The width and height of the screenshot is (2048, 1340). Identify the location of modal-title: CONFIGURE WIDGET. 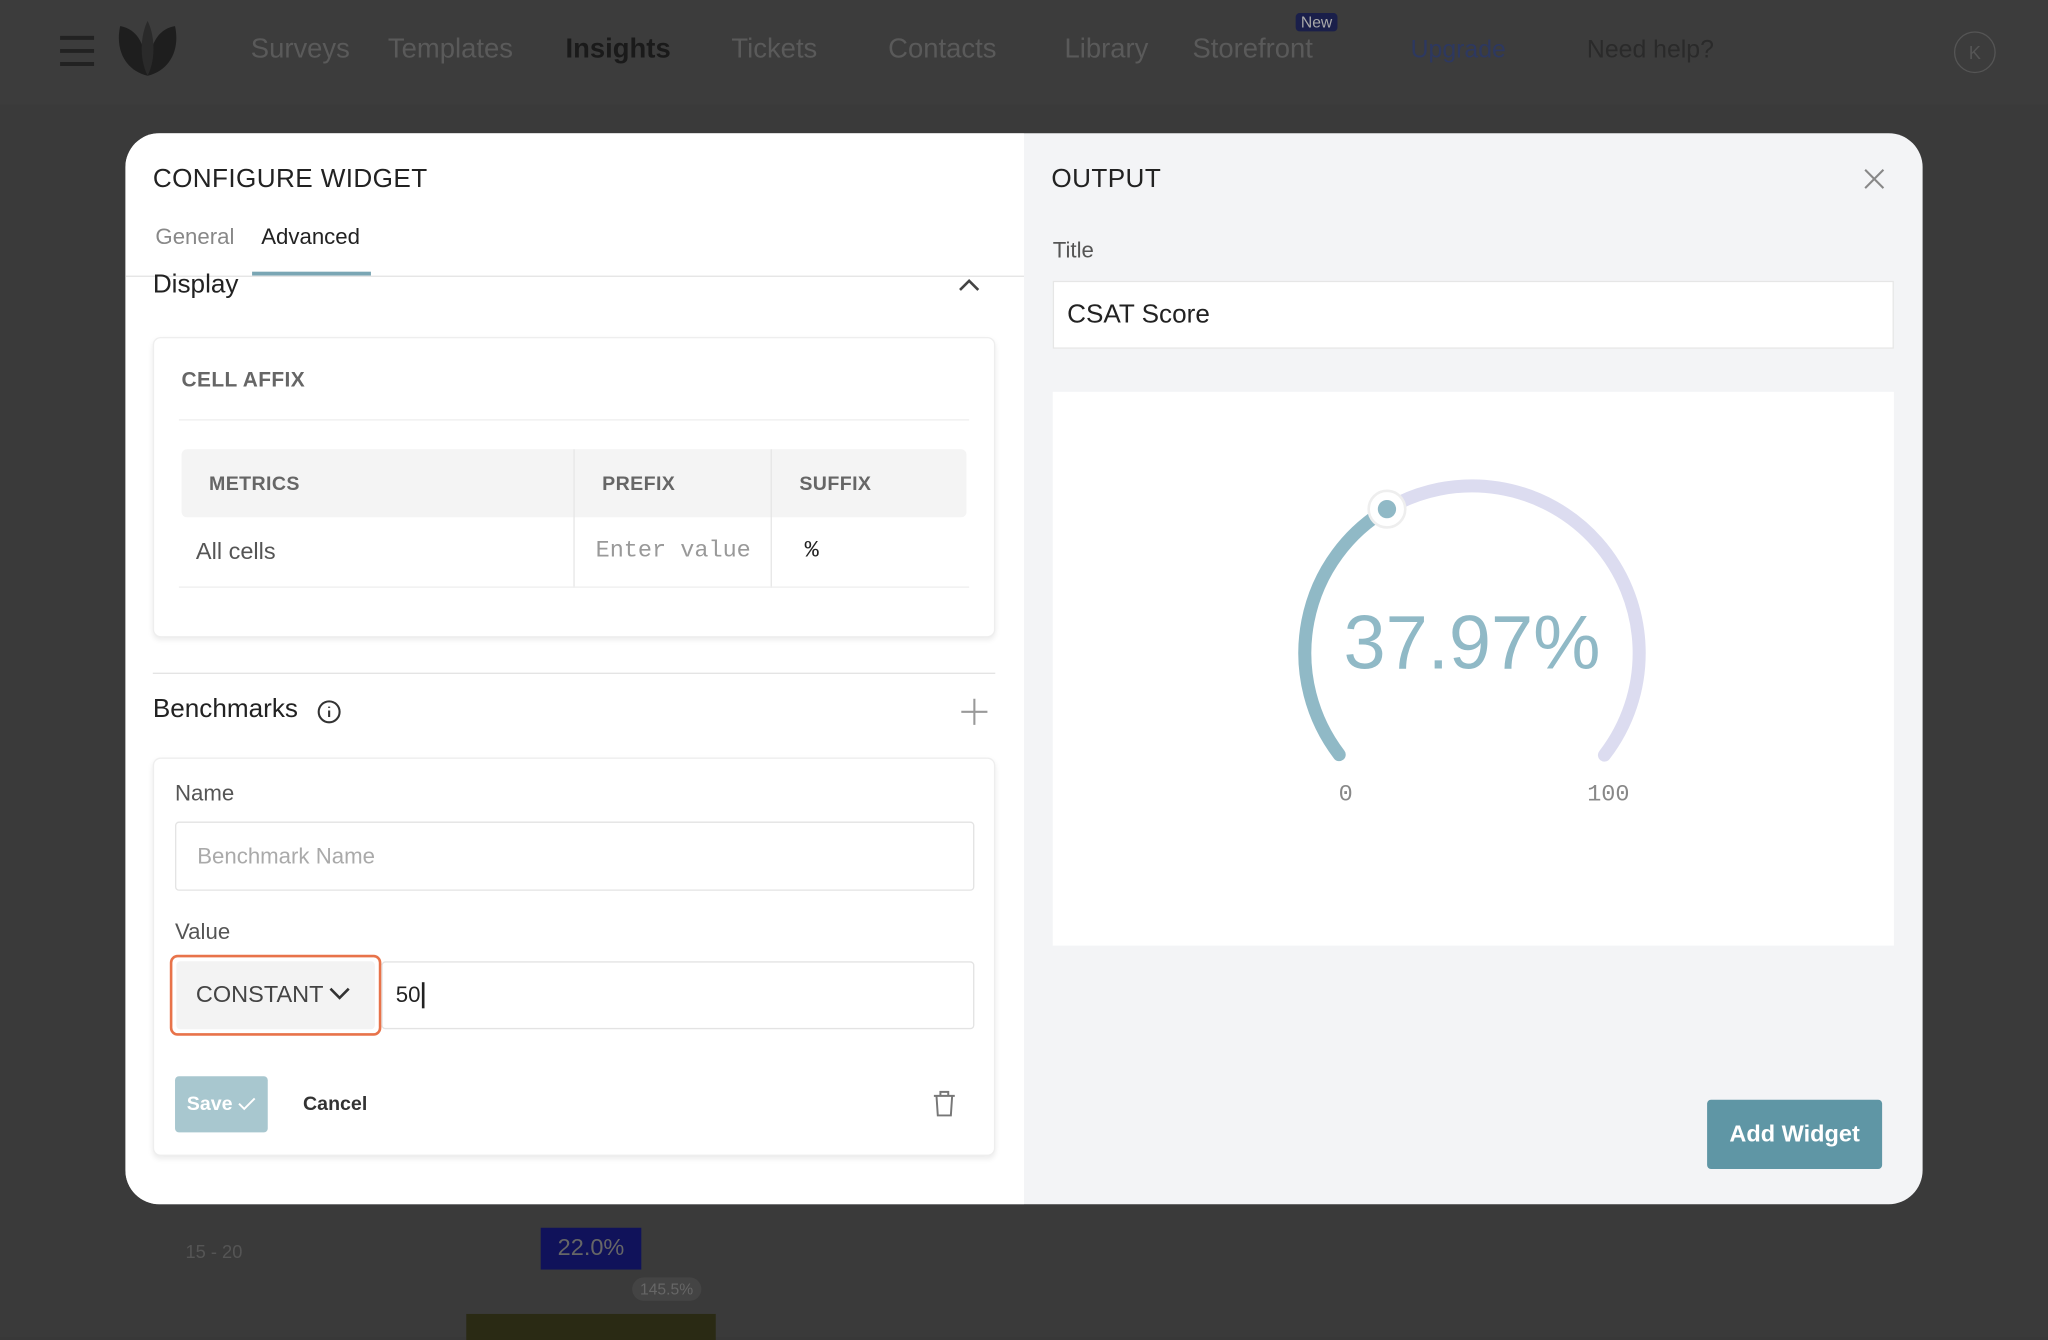
(290, 179).